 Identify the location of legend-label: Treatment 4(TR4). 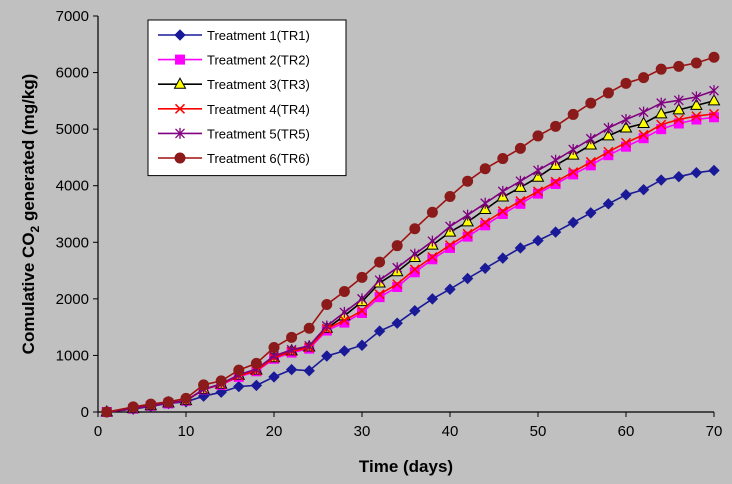
(258, 109).